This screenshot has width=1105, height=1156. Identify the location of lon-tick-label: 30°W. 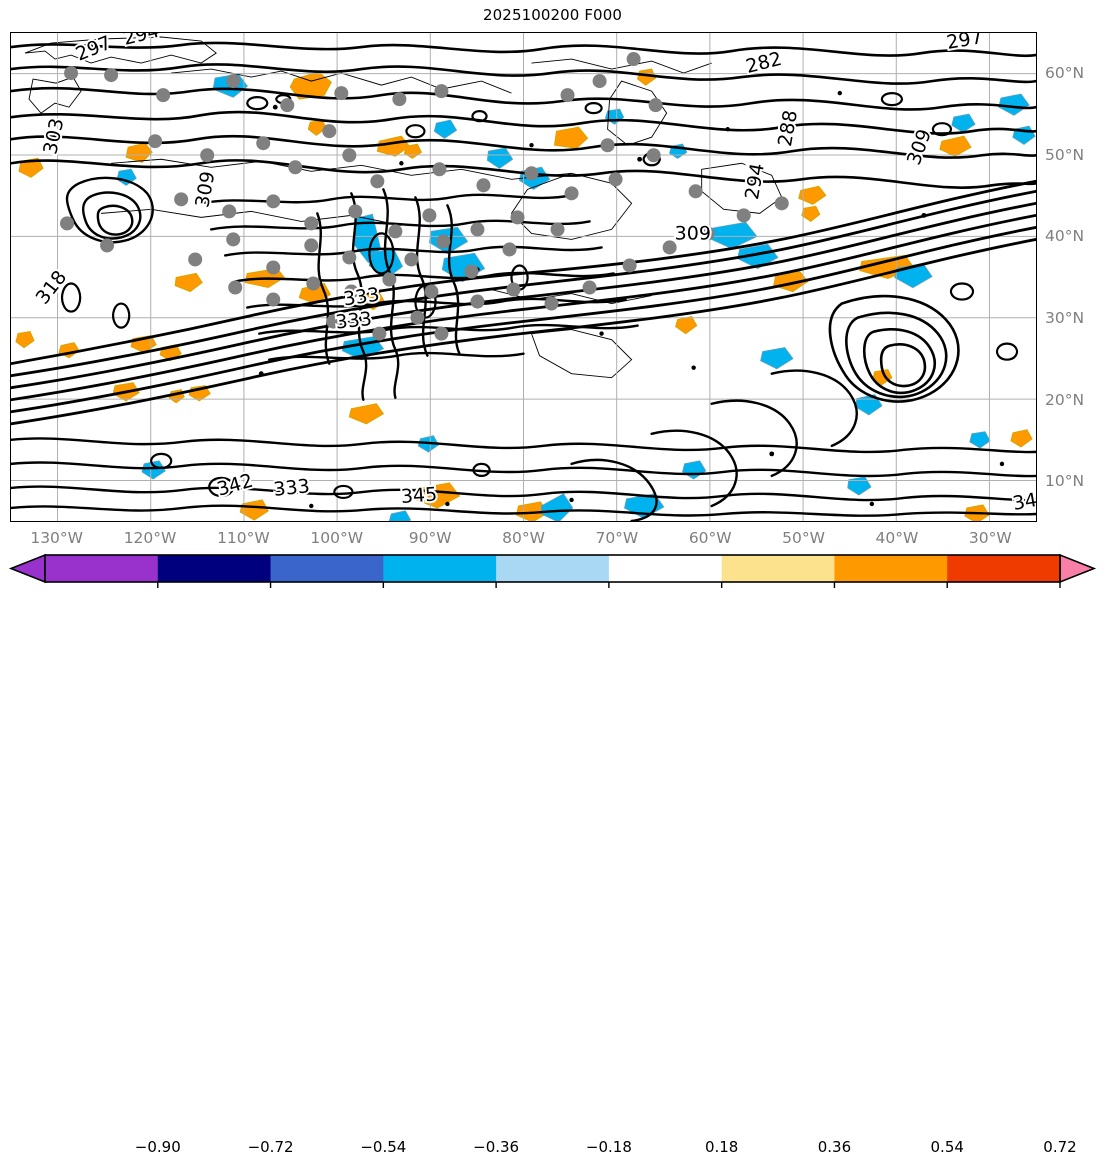
(990, 538).